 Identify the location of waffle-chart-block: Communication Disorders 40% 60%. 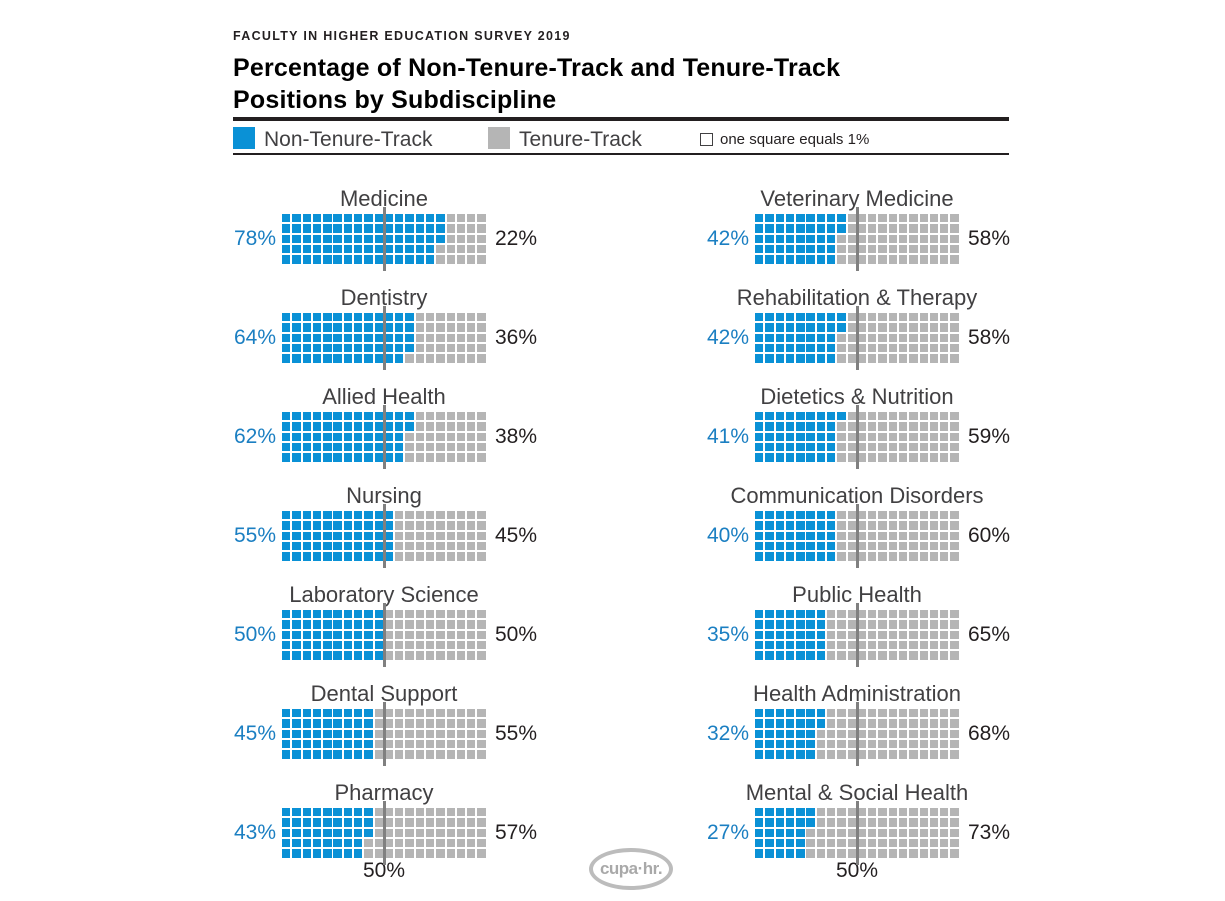
(864, 532).